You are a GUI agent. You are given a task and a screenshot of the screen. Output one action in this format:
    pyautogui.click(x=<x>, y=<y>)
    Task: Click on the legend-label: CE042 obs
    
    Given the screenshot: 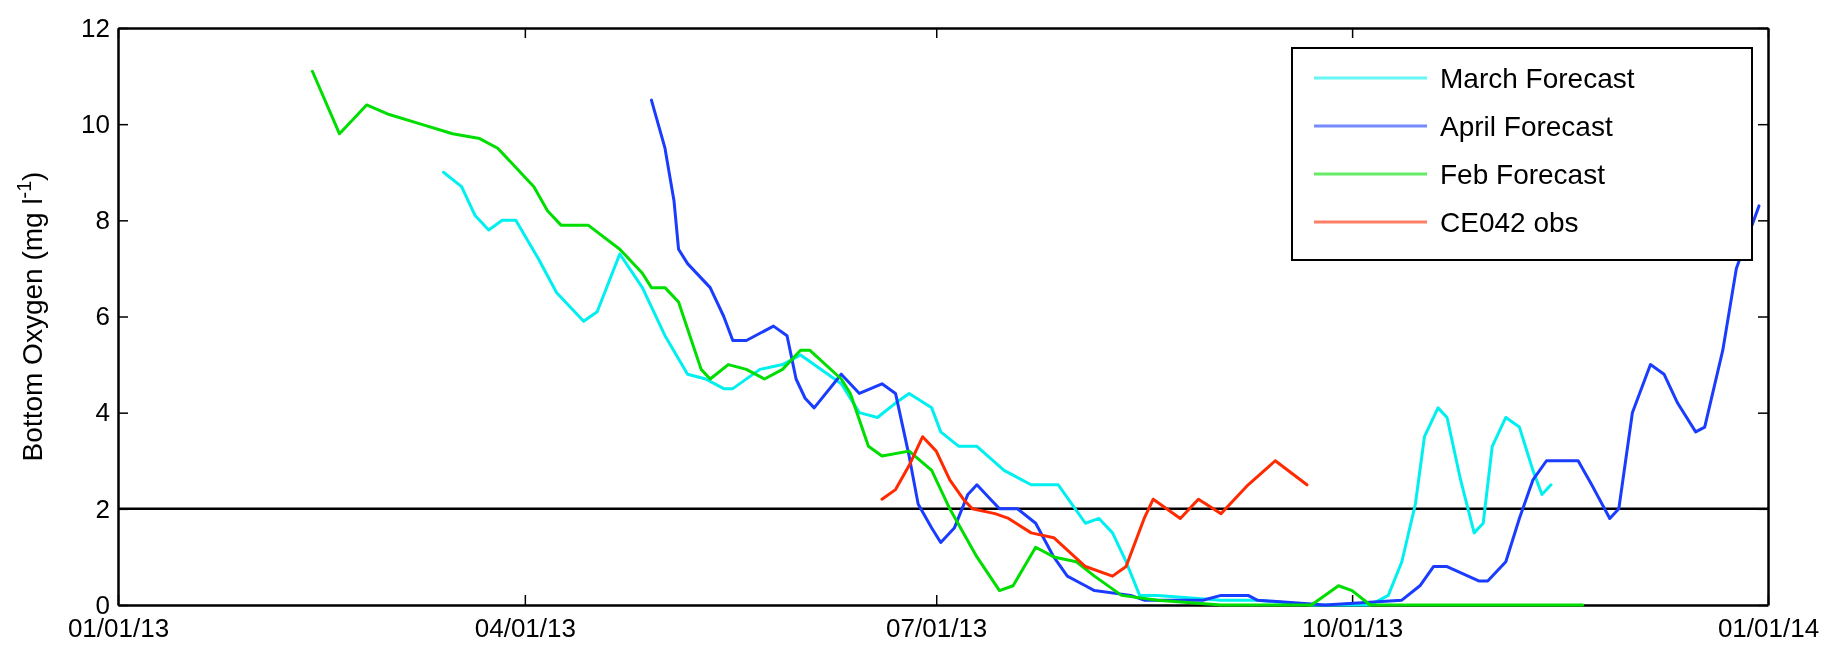 What is the action you would take?
    pyautogui.click(x=1509, y=222)
    